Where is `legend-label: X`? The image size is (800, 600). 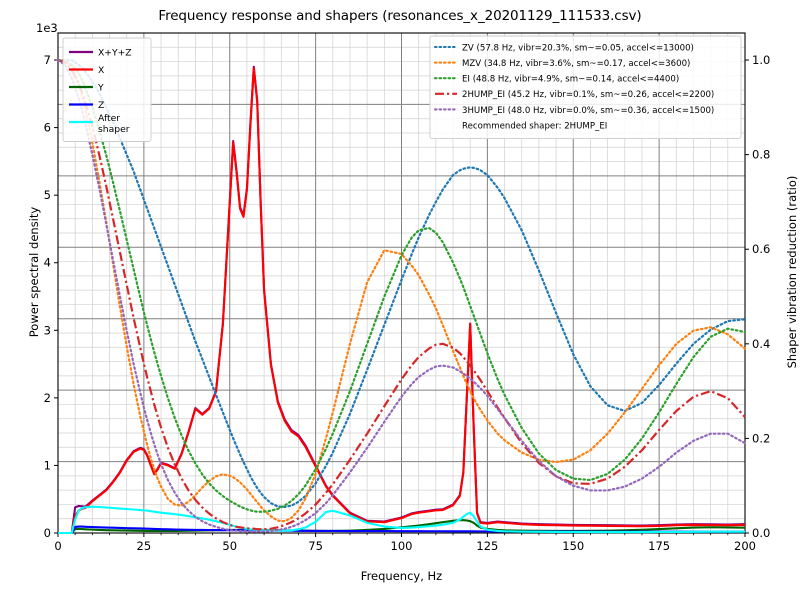 legend-label: X is located at coordinates (101, 70).